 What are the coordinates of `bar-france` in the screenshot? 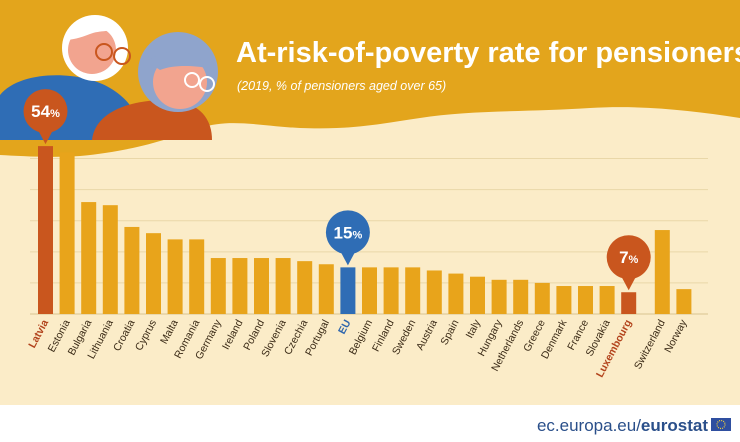 It's located at (585, 300).